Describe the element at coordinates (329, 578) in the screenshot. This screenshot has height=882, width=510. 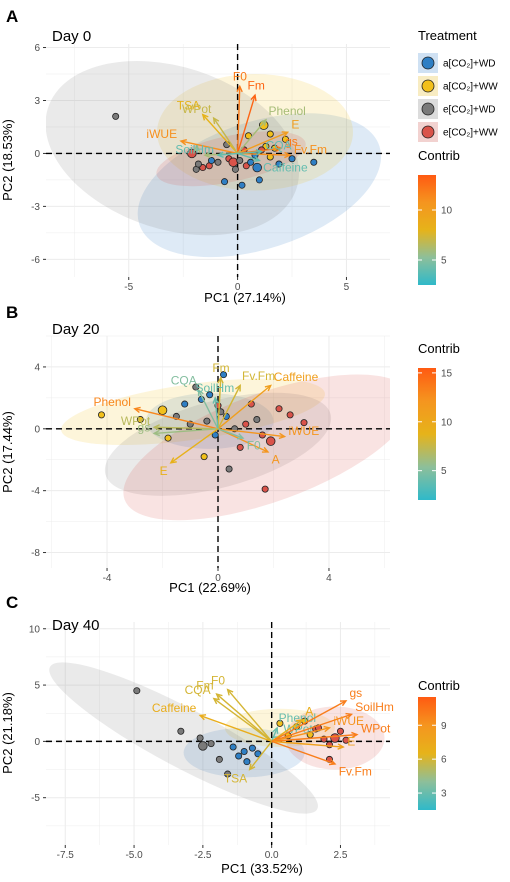
I see `x-tick-label: 4` at that location.